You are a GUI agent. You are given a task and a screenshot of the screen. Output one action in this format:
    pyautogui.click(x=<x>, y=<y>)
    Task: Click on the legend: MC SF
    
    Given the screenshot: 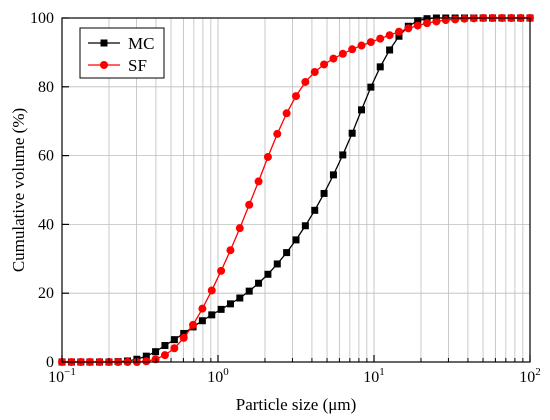 What is the action you would take?
    pyautogui.click(x=122, y=53)
    